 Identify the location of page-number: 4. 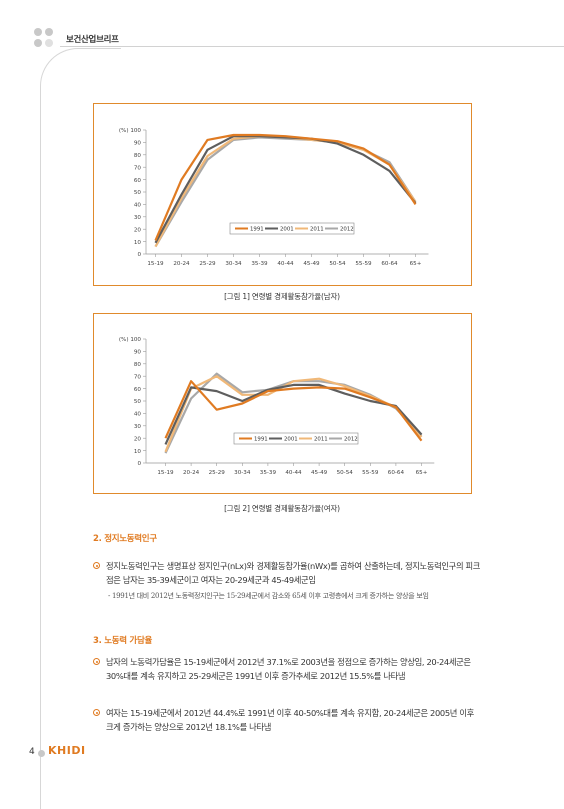
(32, 752).